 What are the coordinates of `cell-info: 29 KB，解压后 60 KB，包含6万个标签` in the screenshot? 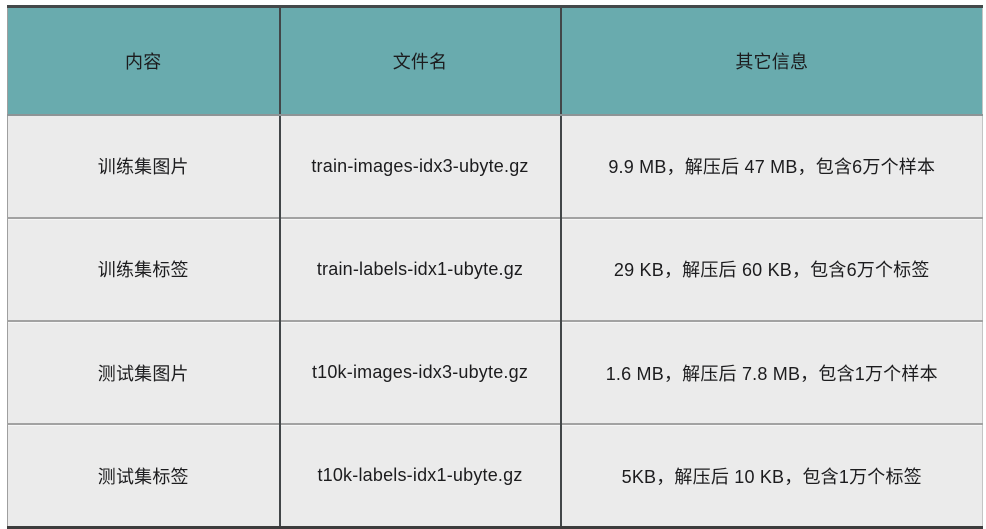 It's located at (771, 268).